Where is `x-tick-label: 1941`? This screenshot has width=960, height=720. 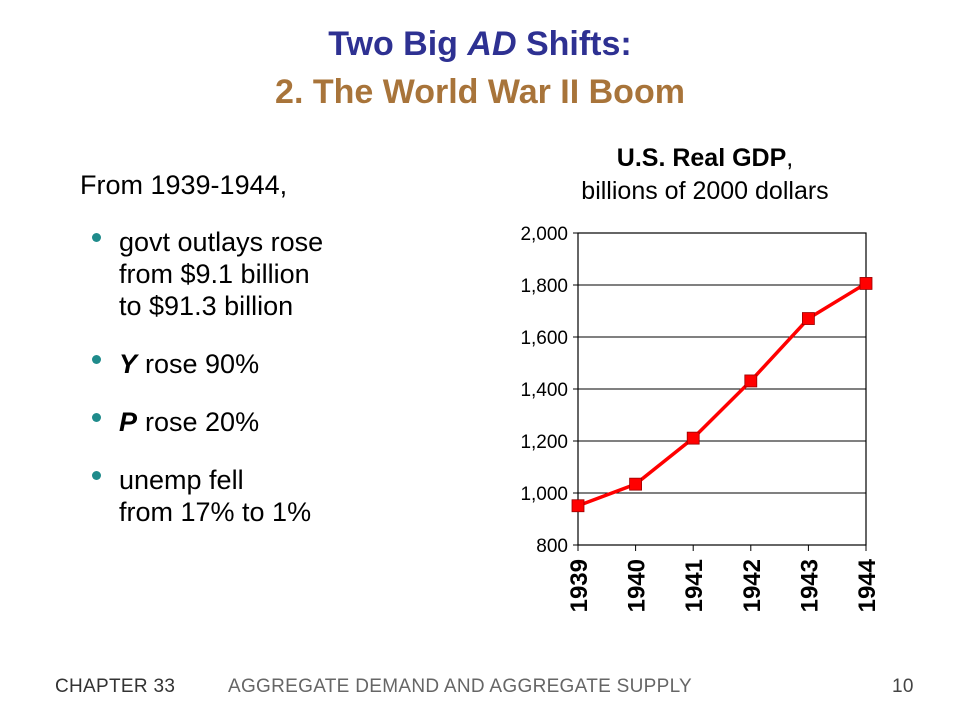 x-tick-label: 1941 is located at coordinates (694, 585).